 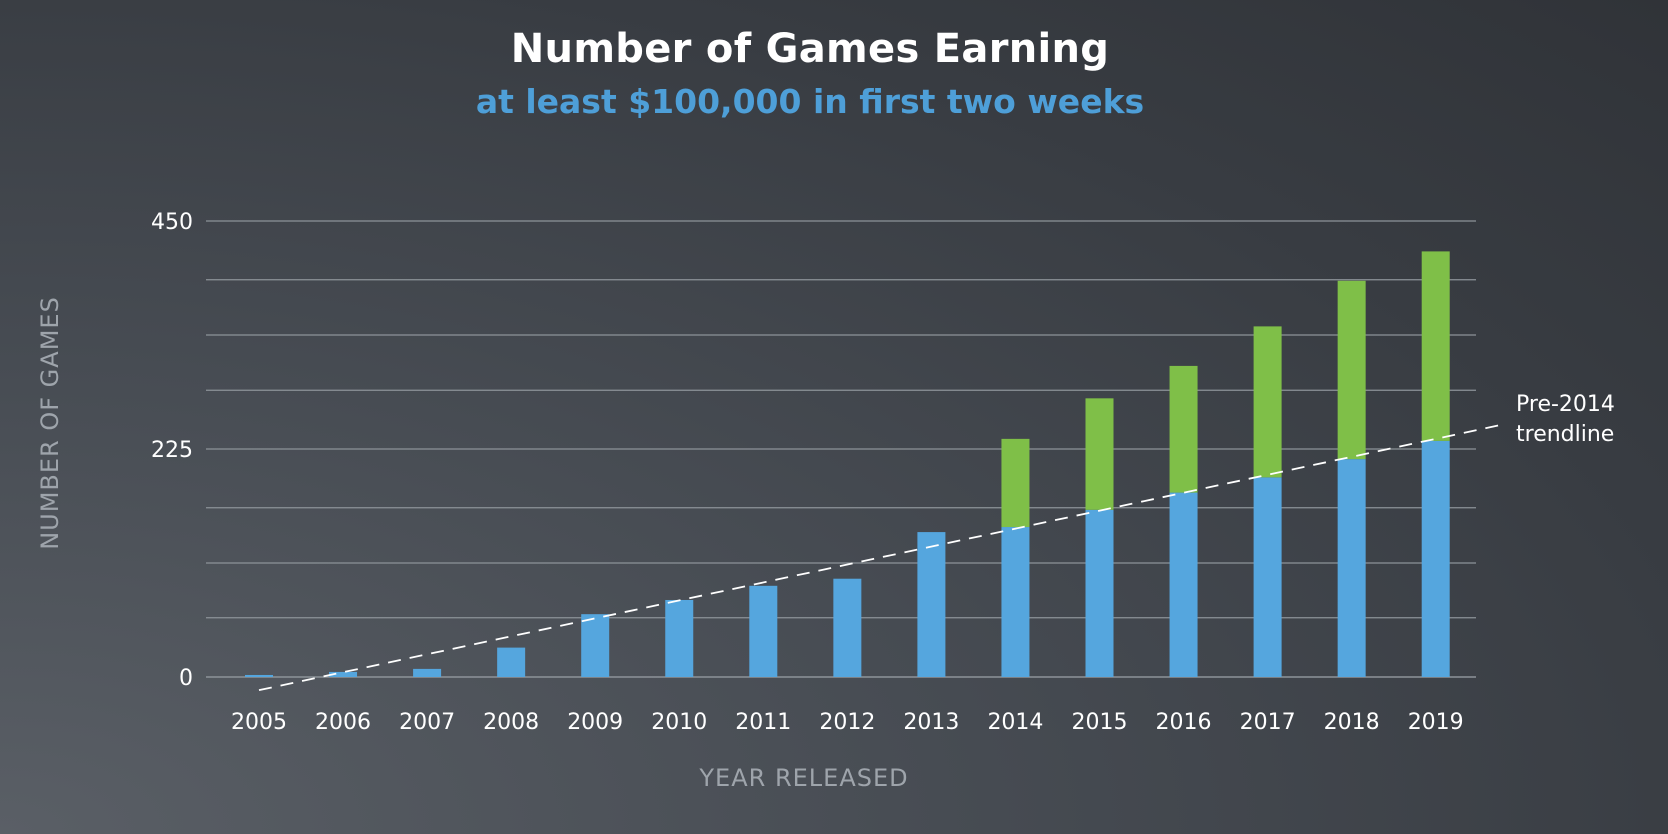 I want to click on x-tick-label: 2011, so click(x=763, y=722).